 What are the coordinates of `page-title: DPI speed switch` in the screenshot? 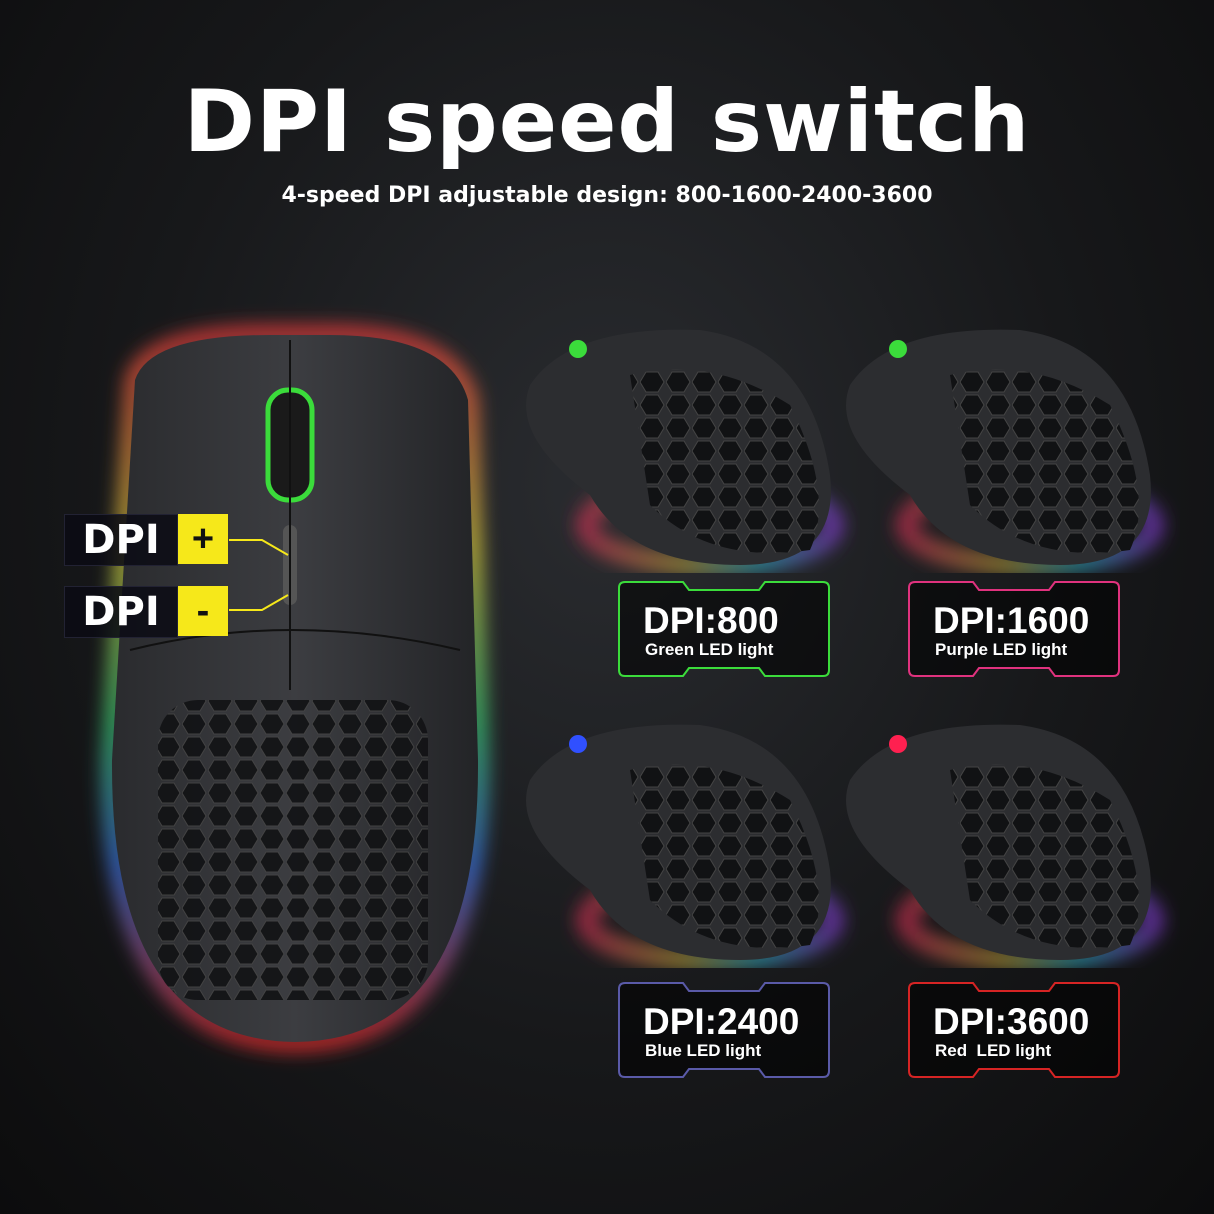 It's located at (607, 122).